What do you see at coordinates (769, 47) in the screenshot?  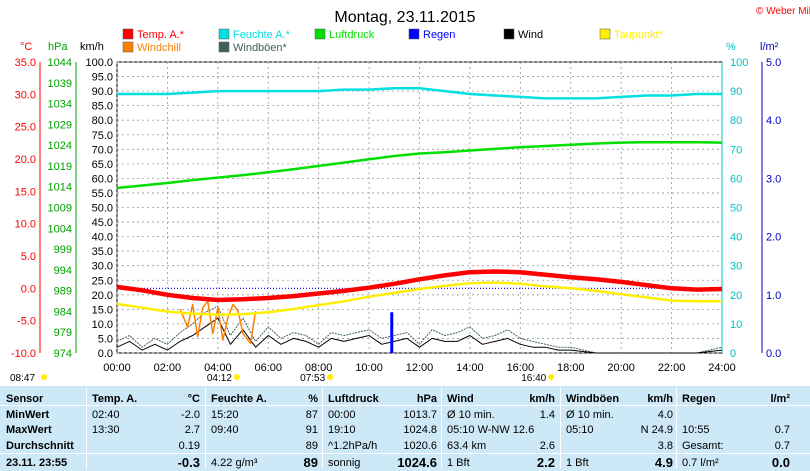 I see `rain-axis-unit: l/m²` at bounding box center [769, 47].